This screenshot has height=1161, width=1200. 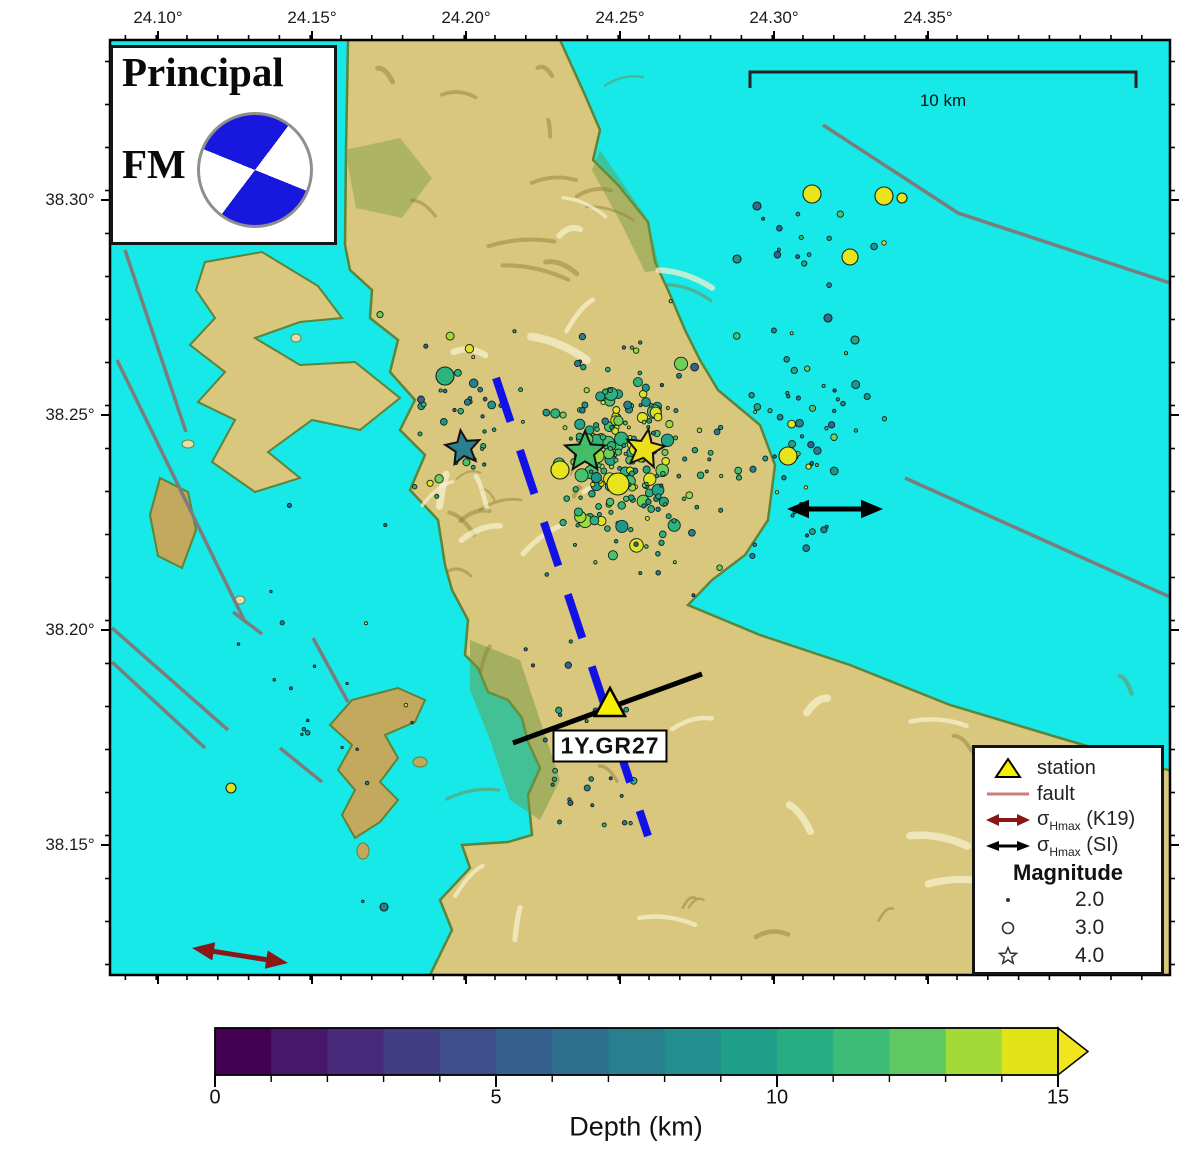 I want to click on lowland-green, so click(x=388, y=178).